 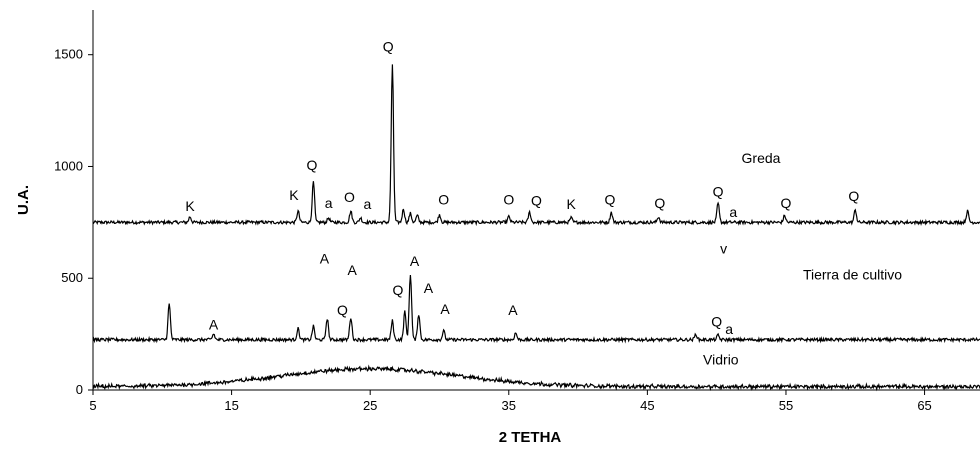 I want to click on x-tick-label: 55, so click(x=786, y=405).